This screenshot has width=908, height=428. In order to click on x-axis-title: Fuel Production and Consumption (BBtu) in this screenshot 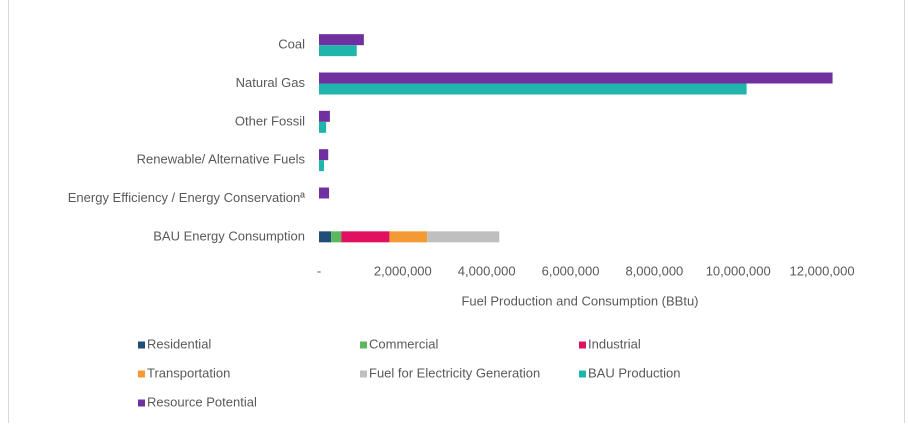, I will do `click(579, 300)`.